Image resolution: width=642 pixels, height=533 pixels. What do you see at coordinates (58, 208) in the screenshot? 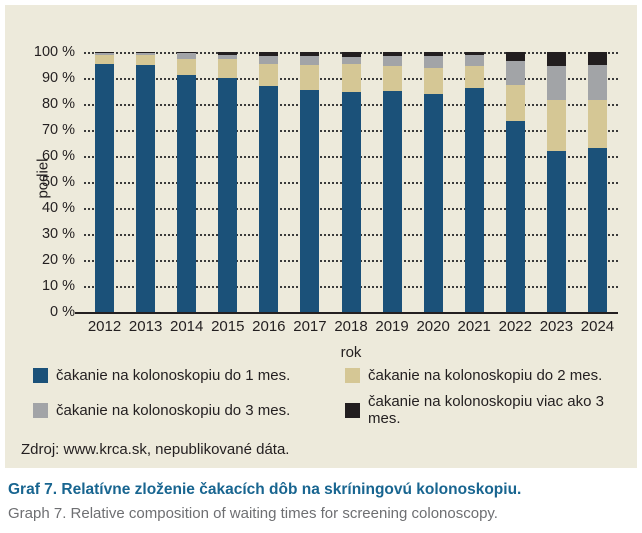
I see `y-tick-label-40: 40 %` at bounding box center [58, 208].